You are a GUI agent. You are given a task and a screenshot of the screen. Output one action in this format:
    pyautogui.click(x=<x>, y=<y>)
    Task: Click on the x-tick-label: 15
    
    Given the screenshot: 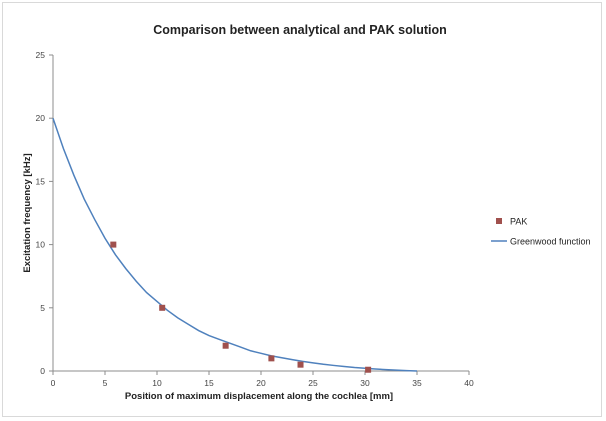 What is the action you would take?
    pyautogui.click(x=209, y=383)
    